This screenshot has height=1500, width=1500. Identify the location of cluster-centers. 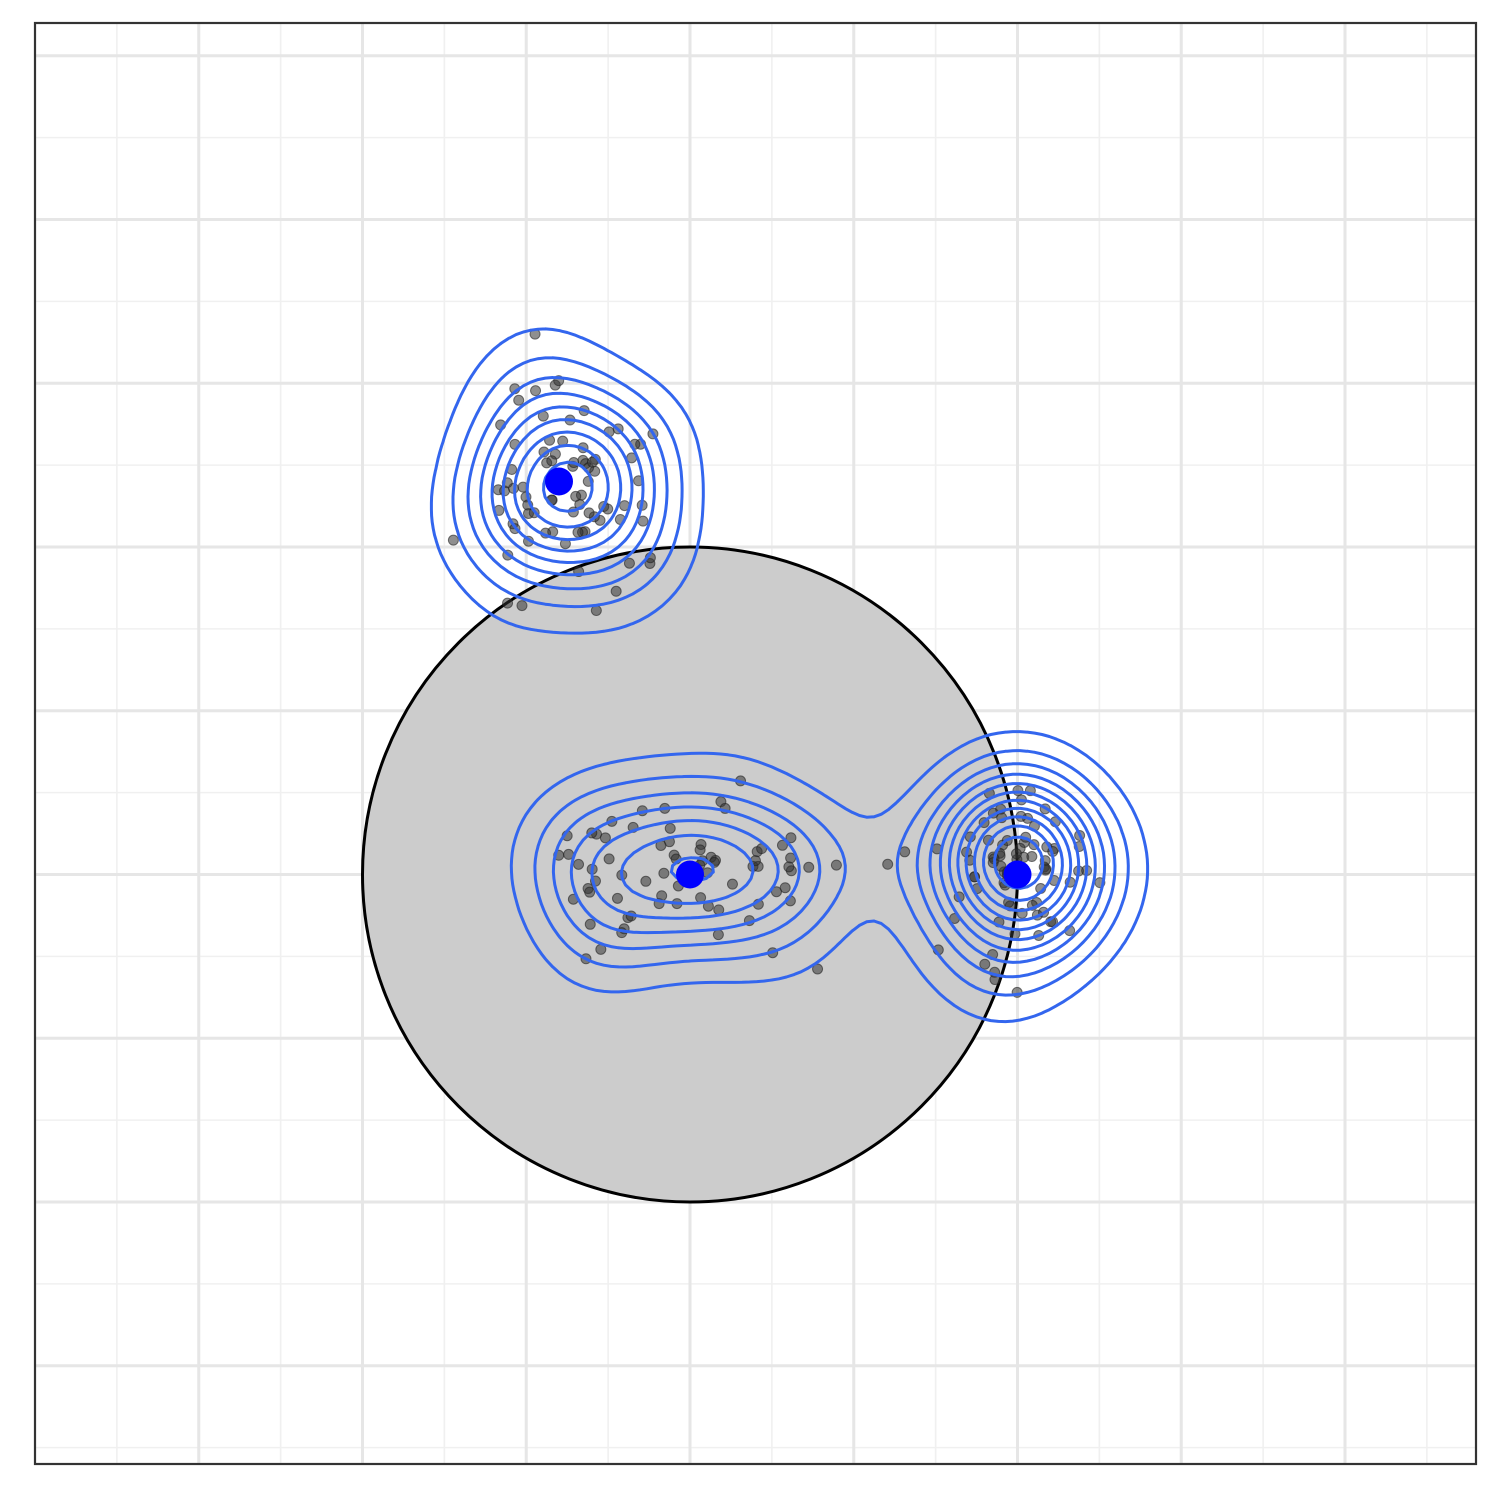
(788, 678).